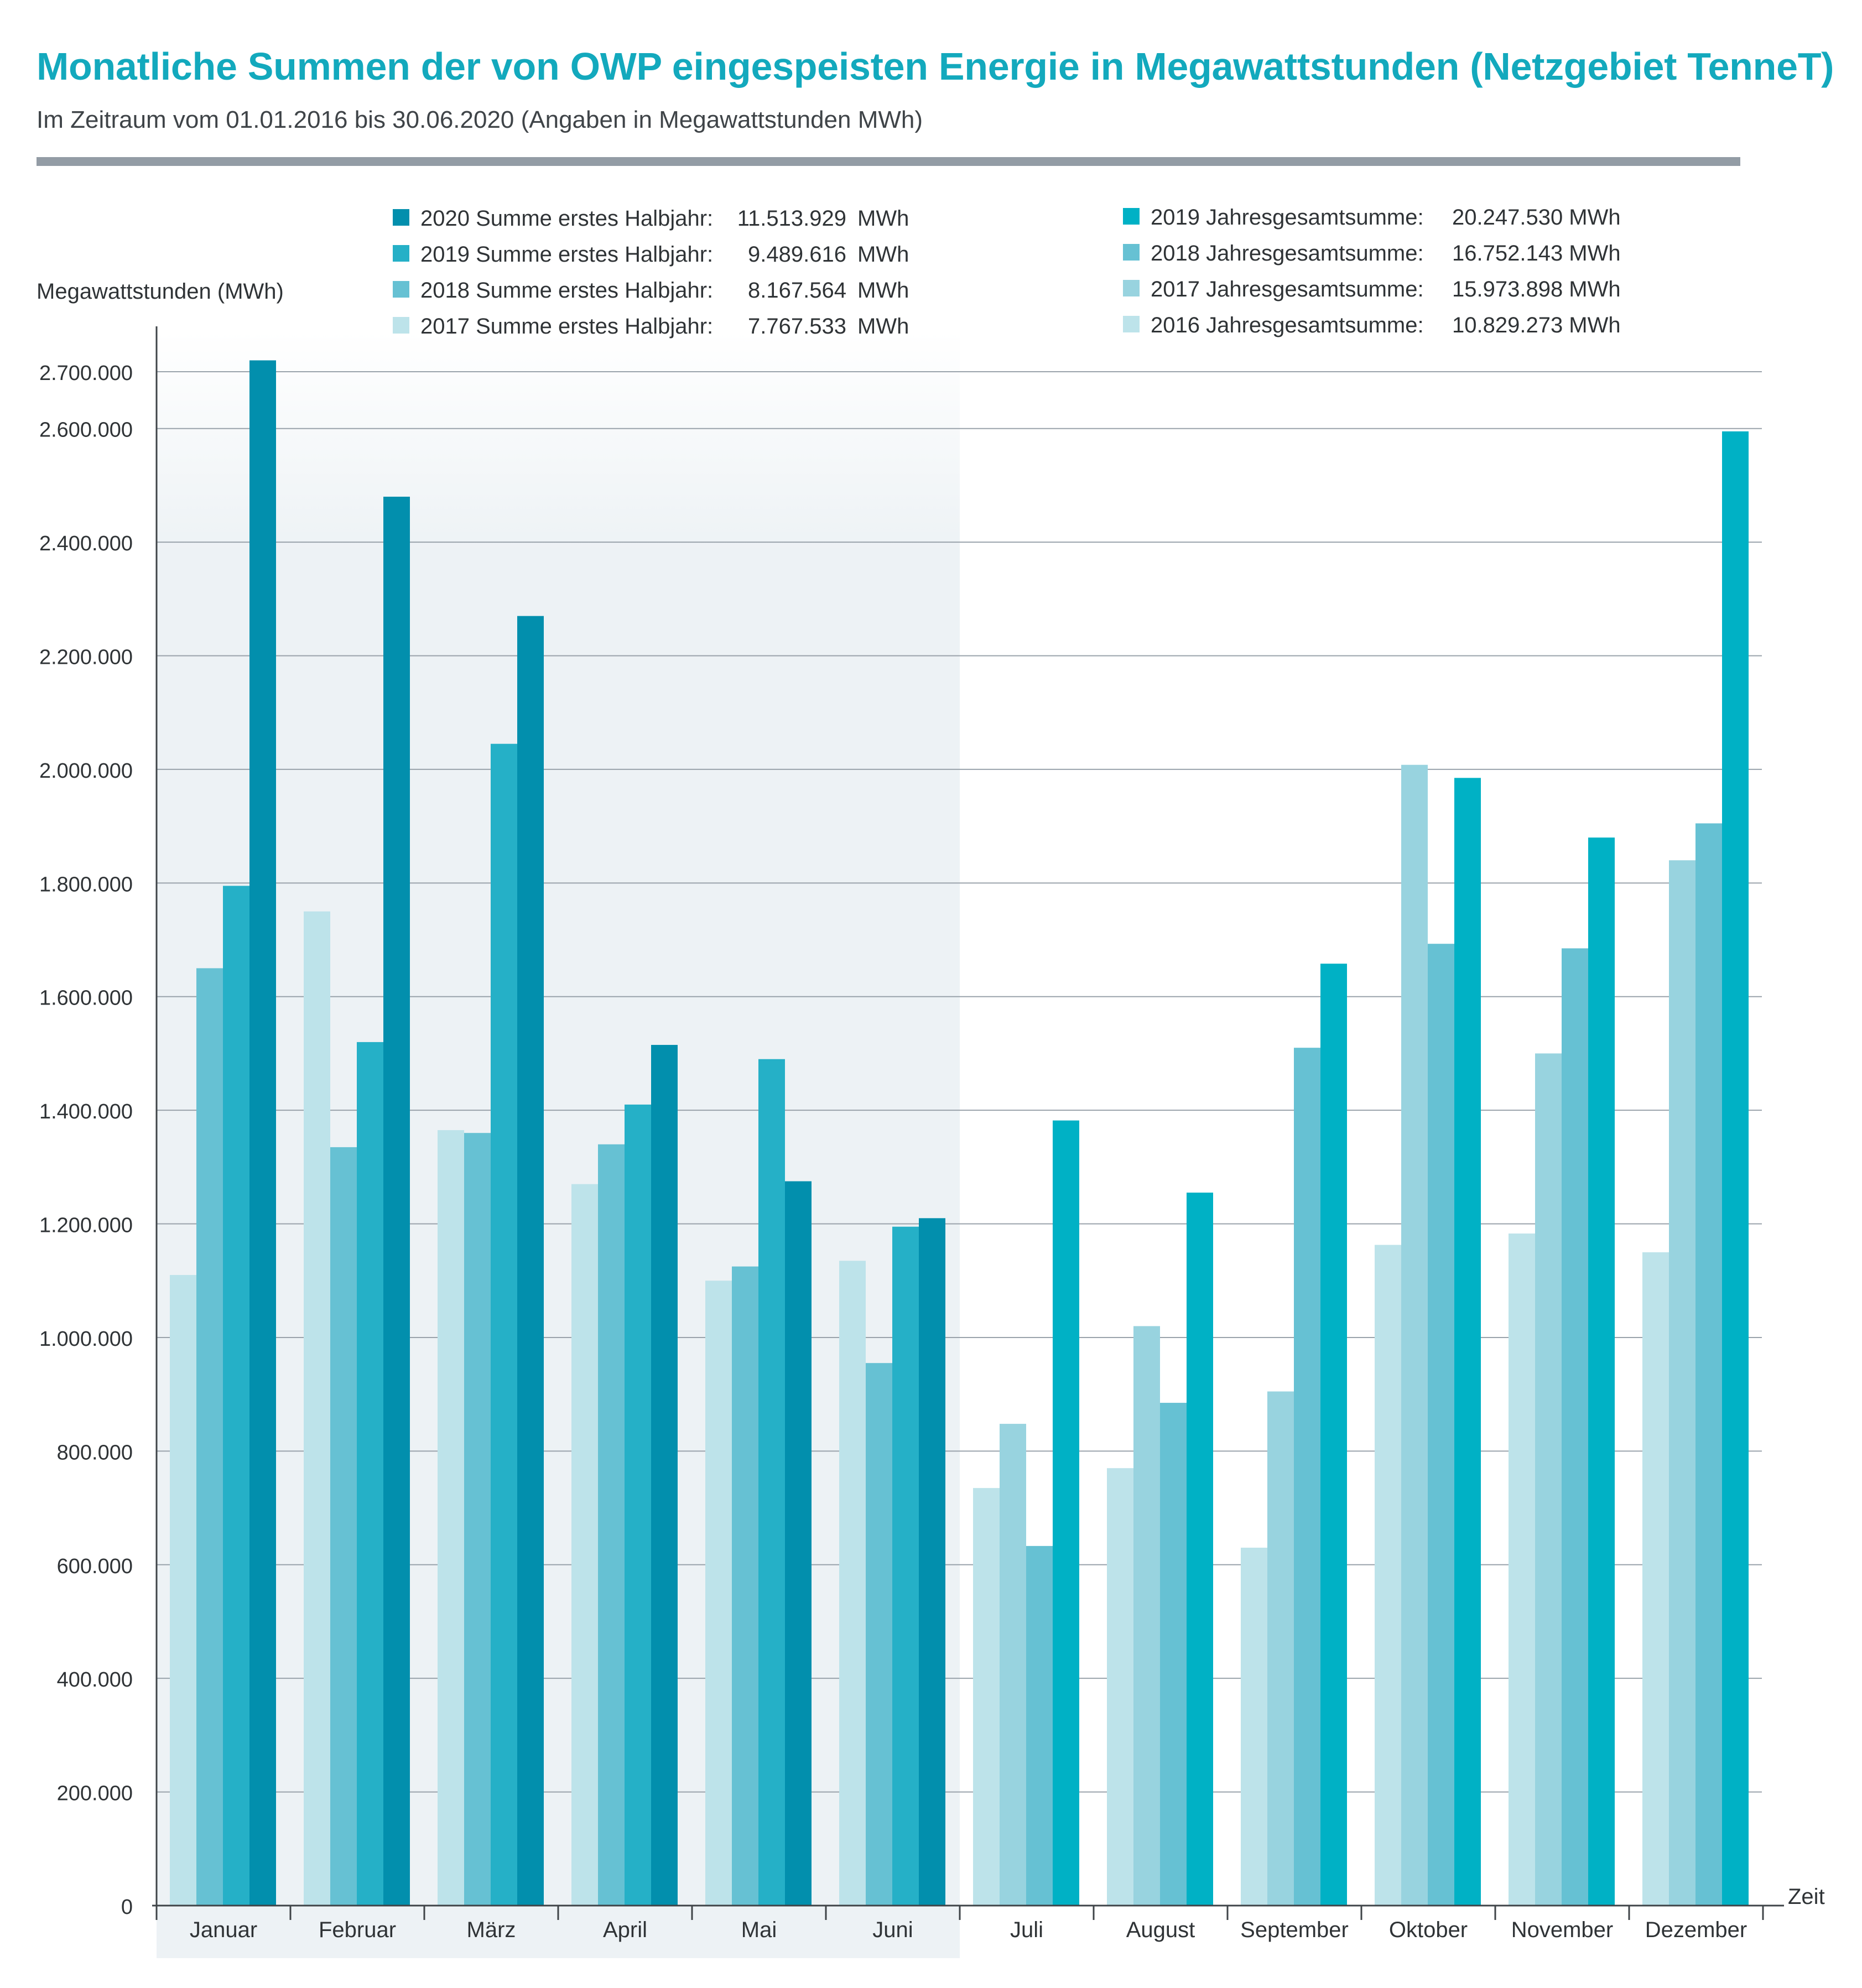 The image size is (1862, 1988). What do you see at coordinates (223, 1930) in the screenshot?
I see `x-tick-label: Januar` at bounding box center [223, 1930].